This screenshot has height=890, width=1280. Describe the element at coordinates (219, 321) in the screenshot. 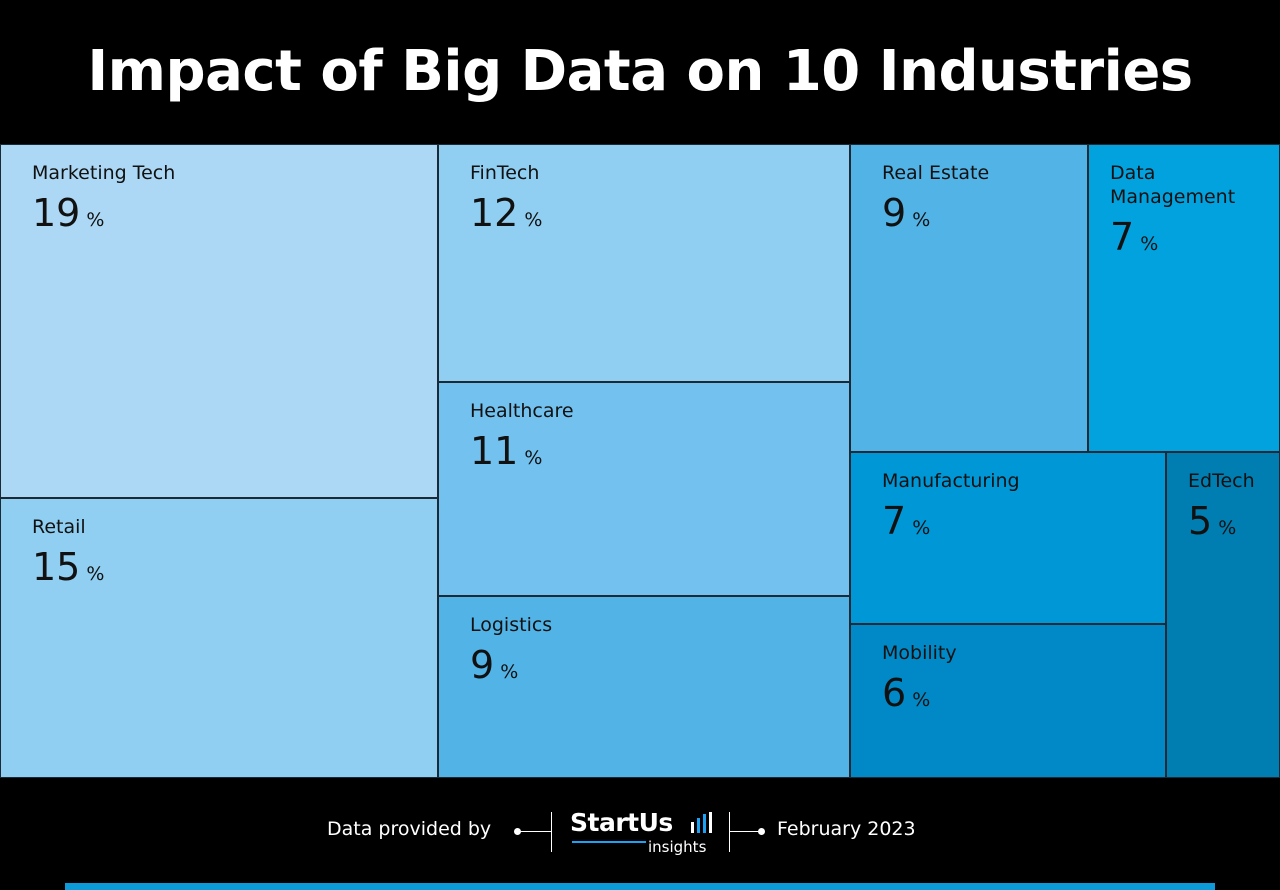

I see `treemap-tile-marketing-tech: Marketing Tech 19%` at that location.